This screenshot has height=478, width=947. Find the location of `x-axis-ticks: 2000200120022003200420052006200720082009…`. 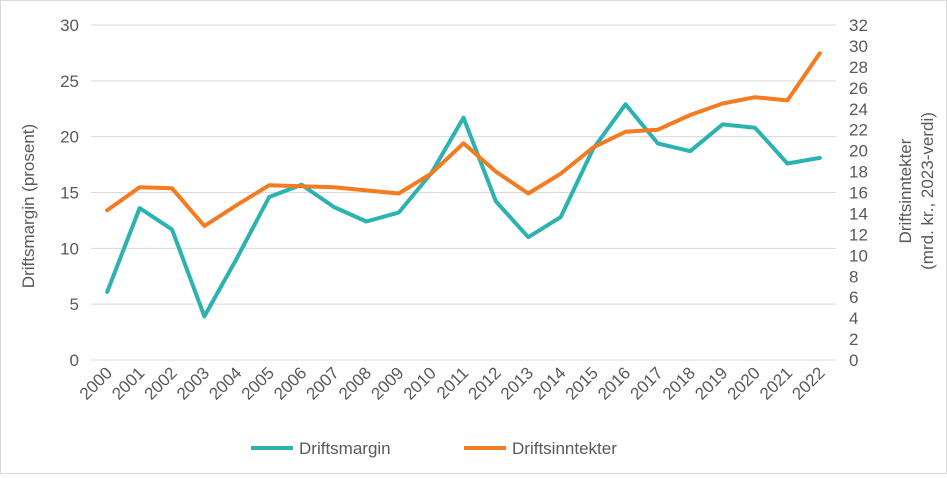

x-axis-ticks: 2000200120022003200420052006200720082009… is located at coordinates (452, 383).